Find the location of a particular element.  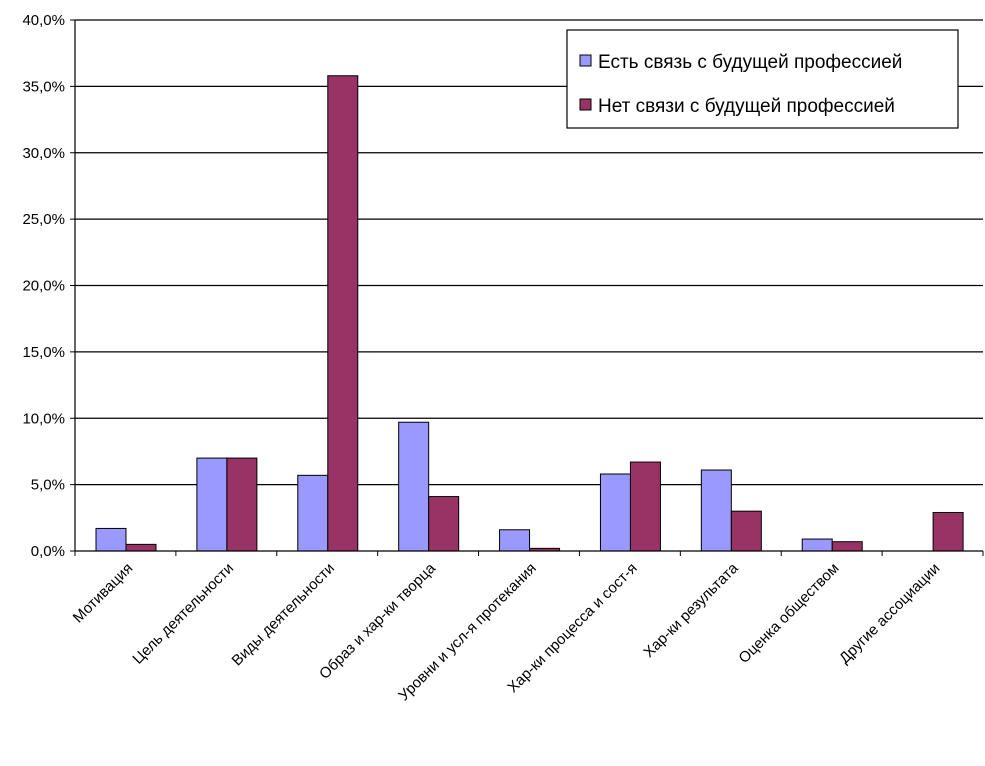

y-tick-label: 35,0% is located at coordinates (43, 86).